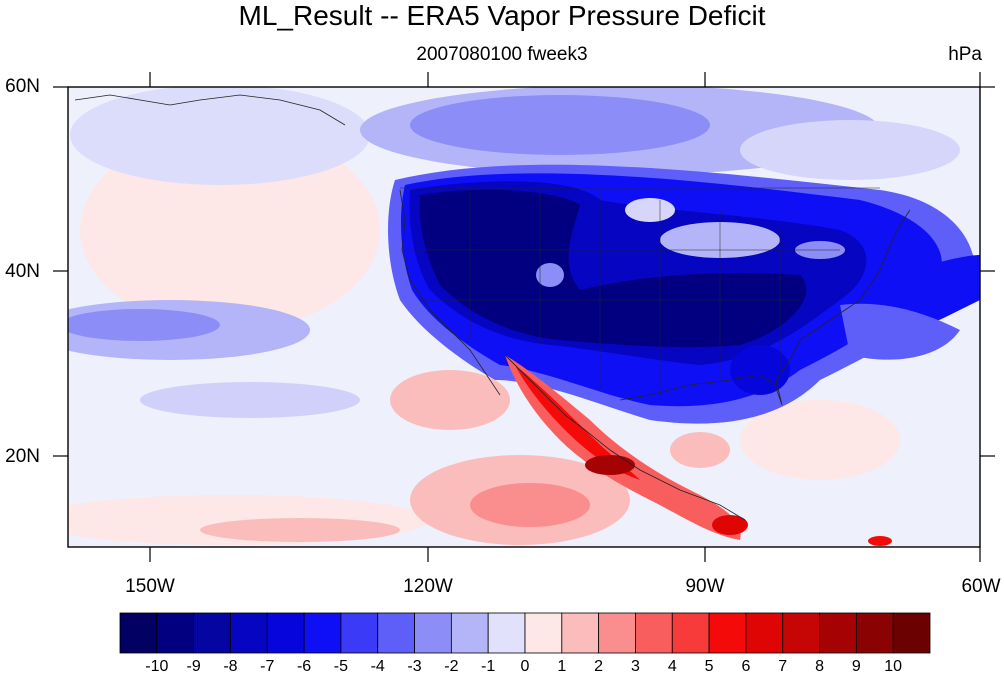 This screenshot has height=679, width=1004. I want to click on lon-label-150w: 150W, so click(150, 586).